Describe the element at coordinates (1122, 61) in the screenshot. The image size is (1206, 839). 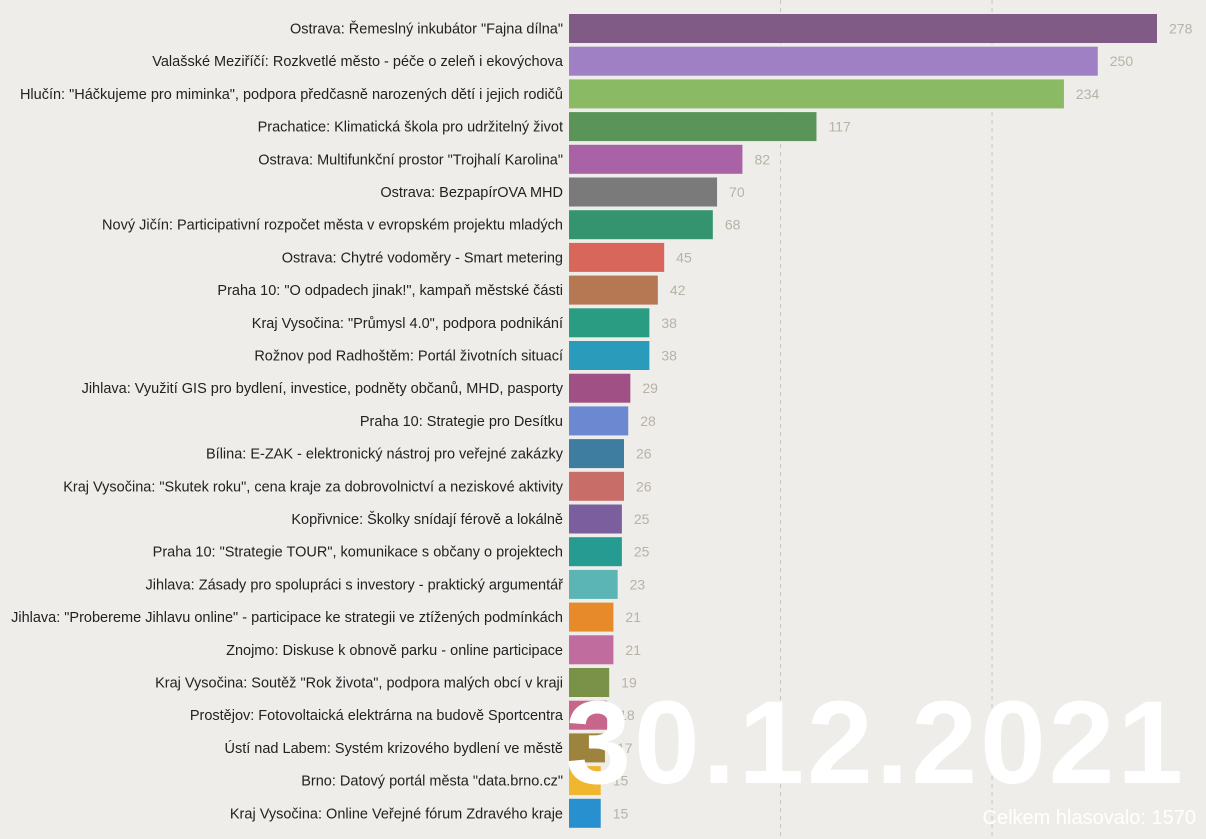
I see `value-label: 250` at that location.